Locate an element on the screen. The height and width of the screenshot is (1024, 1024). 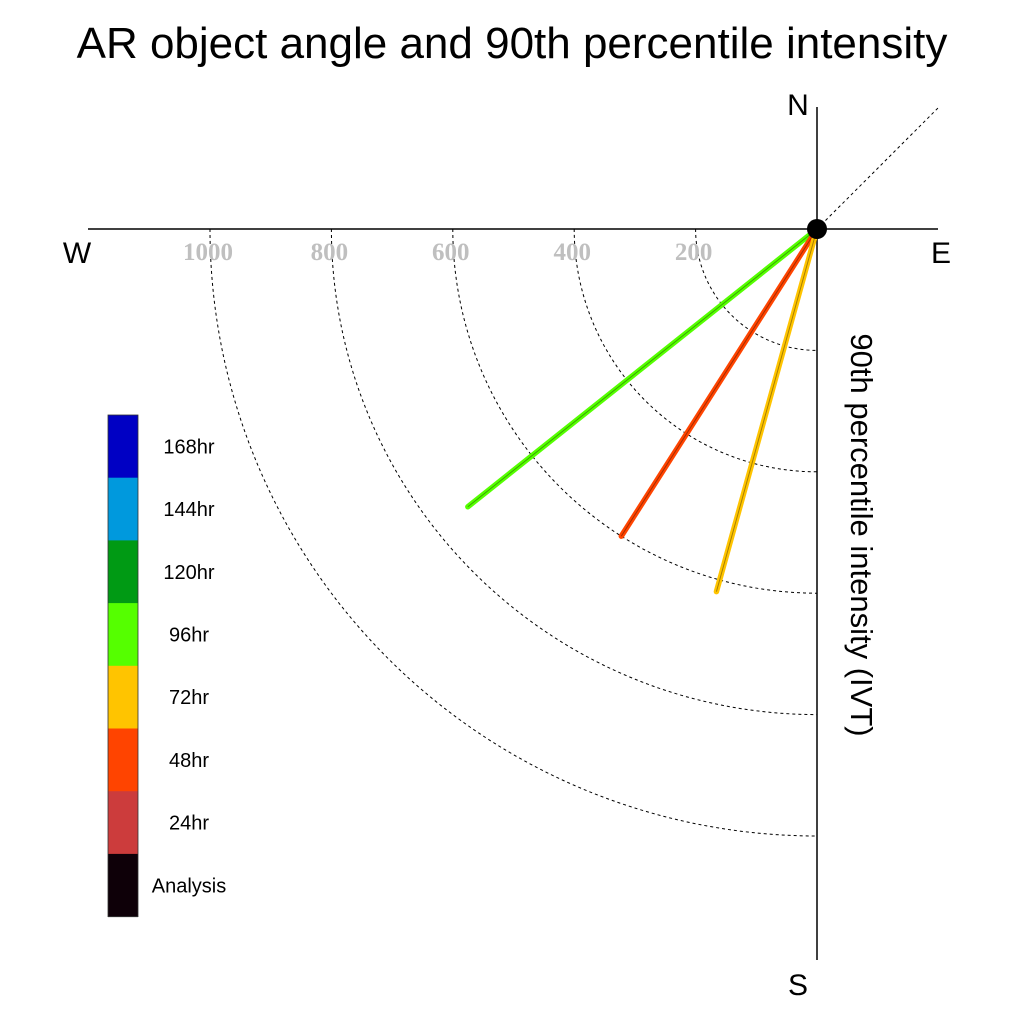
compass-east-label: E is located at coordinates (941, 253).